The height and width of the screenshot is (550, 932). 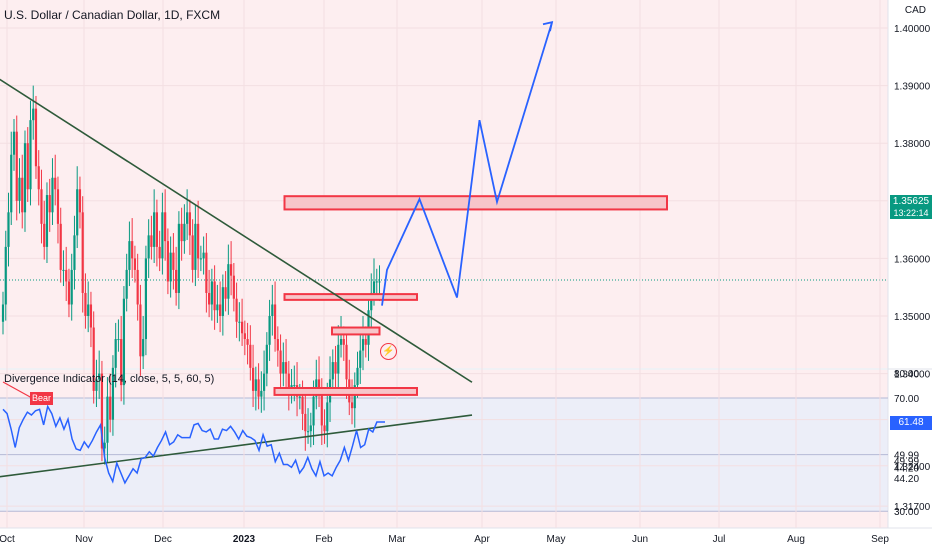 What do you see at coordinates (388, 351) in the screenshot?
I see `lightning-icon: ⚡` at bounding box center [388, 351].